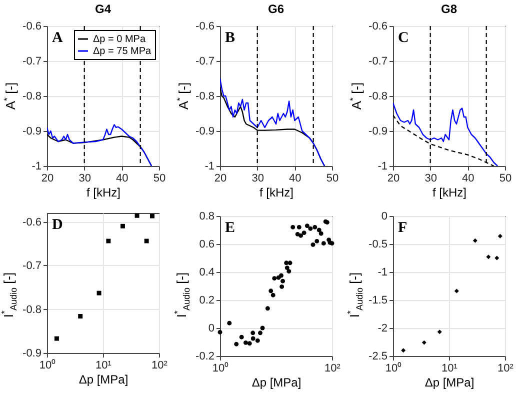 Image resolution: width=520 pixels, height=398 pixels. I want to click on y-tick-label: -1.5, so click(378, 300).